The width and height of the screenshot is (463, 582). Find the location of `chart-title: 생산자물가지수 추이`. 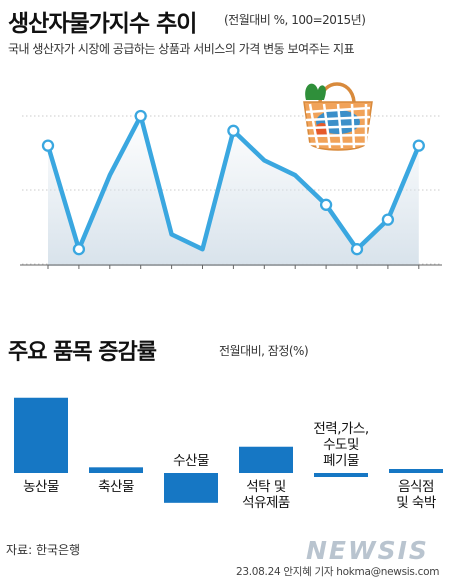

chart-title: 생산자물가지수 추이 is located at coordinates (102, 24).